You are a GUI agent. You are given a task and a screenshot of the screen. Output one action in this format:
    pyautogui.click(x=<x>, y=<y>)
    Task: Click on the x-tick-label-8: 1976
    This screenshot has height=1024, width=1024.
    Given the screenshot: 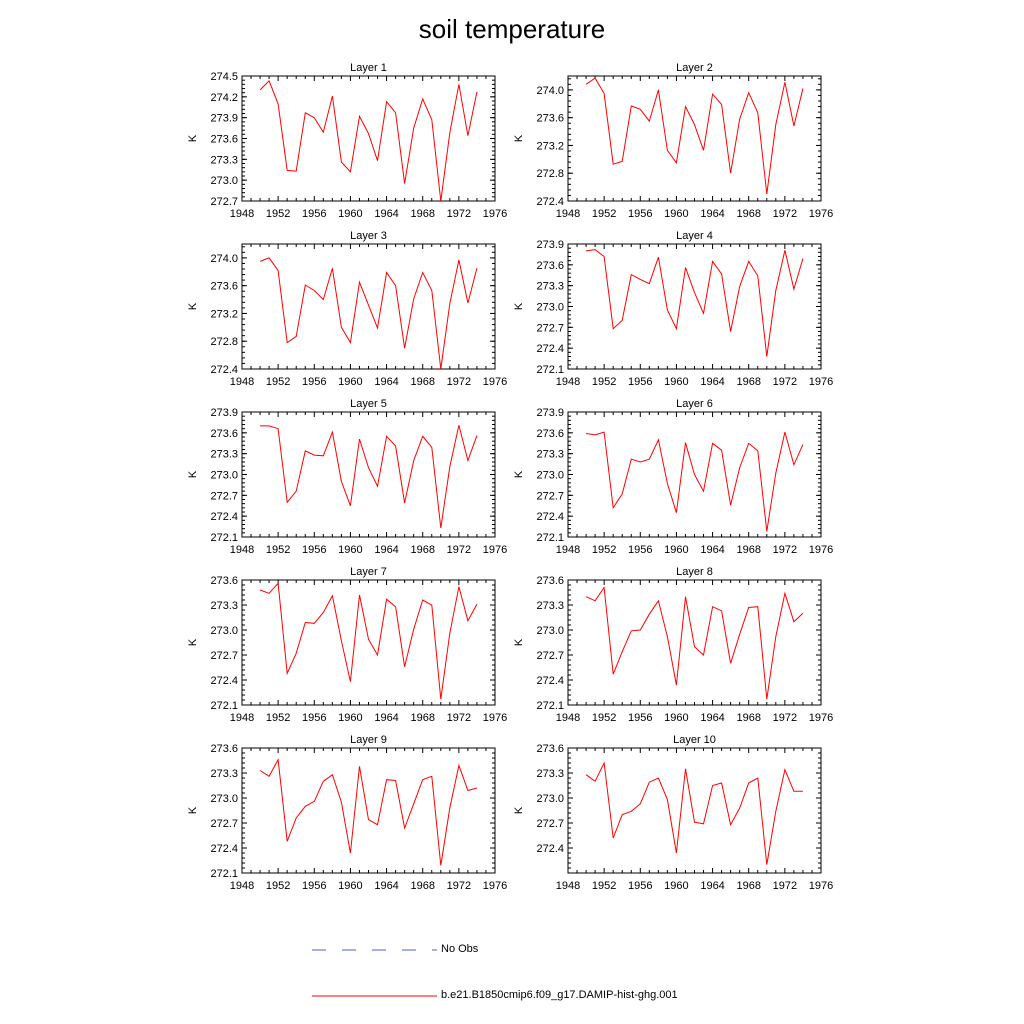 What is the action you would take?
    pyautogui.click(x=821, y=718)
    